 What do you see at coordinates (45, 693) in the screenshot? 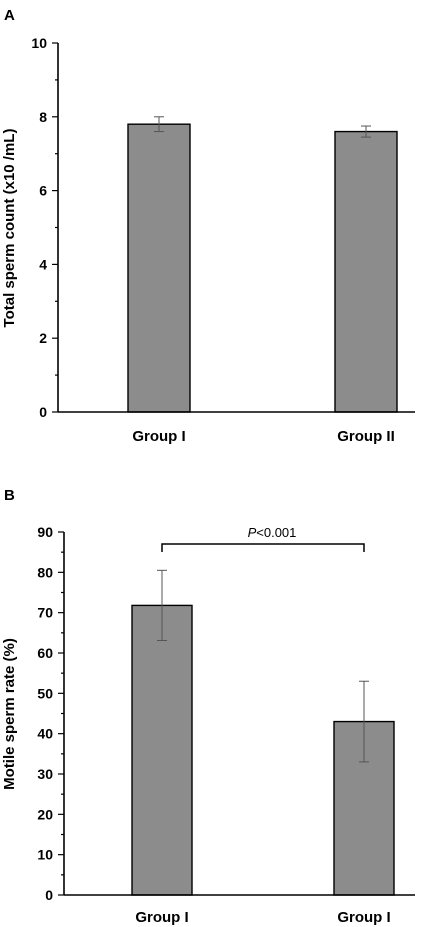
I see `y-tick-label: 50` at bounding box center [45, 693].